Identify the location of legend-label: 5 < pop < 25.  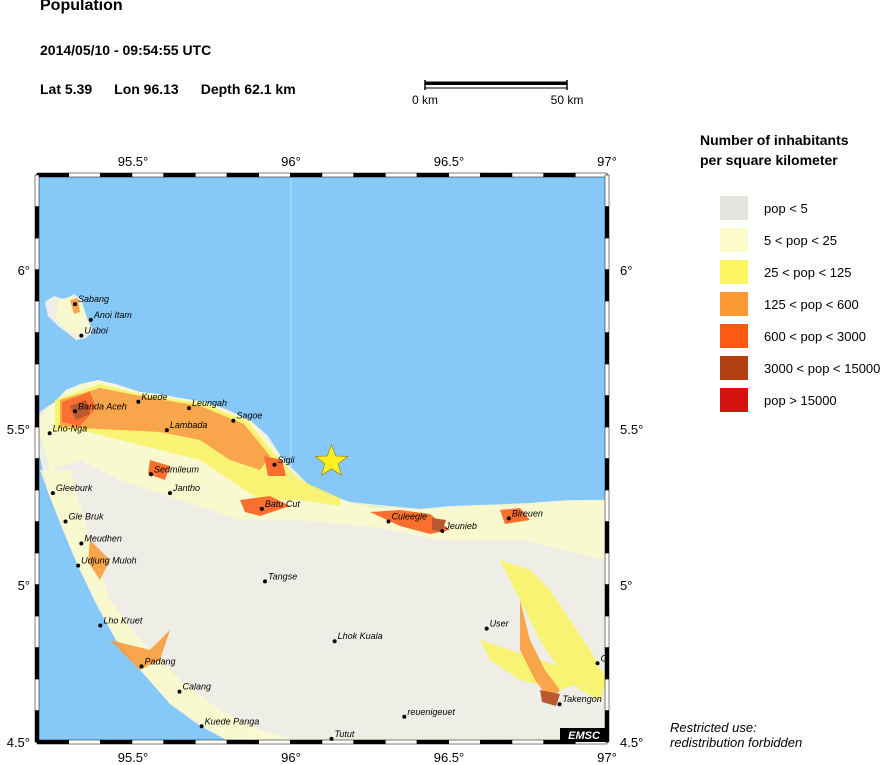
(801, 240).